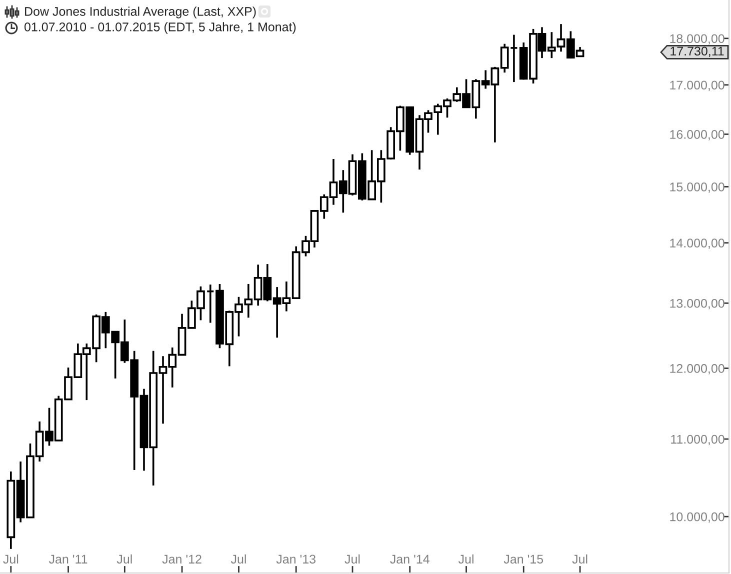 The height and width of the screenshot is (574, 731). What do you see at coordinates (697, 86) in the screenshot?
I see `y-tick-label: 17.000,00` at bounding box center [697, 86].